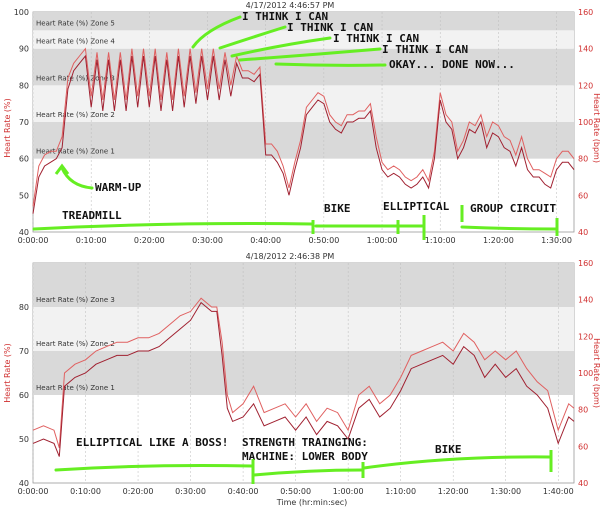  What do you see at coordinates (75, 42) in the screenshot?
I see `zone-label: Heart Rate (%) Zone 4` at bounding box center [75, 42].